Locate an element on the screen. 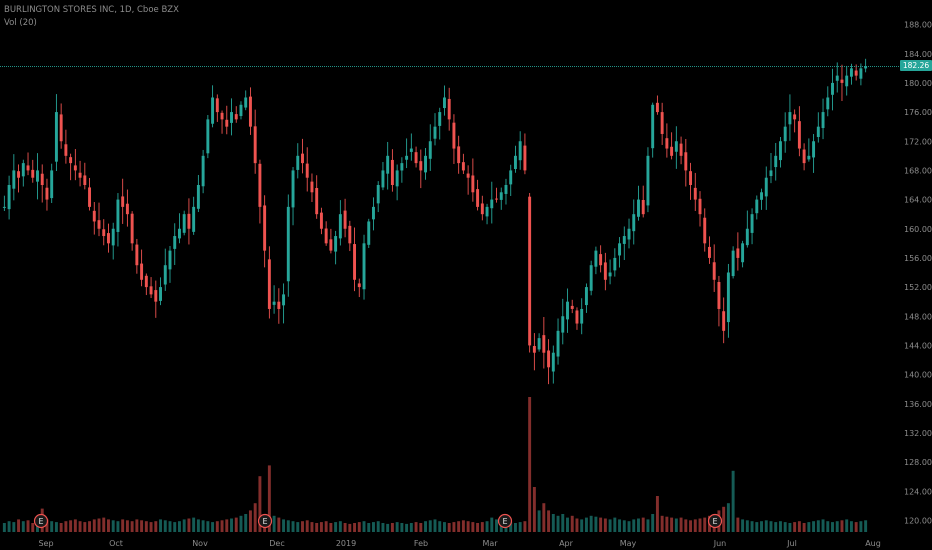  price-tick-label: 180.00 is located at coordinates (918, 83).